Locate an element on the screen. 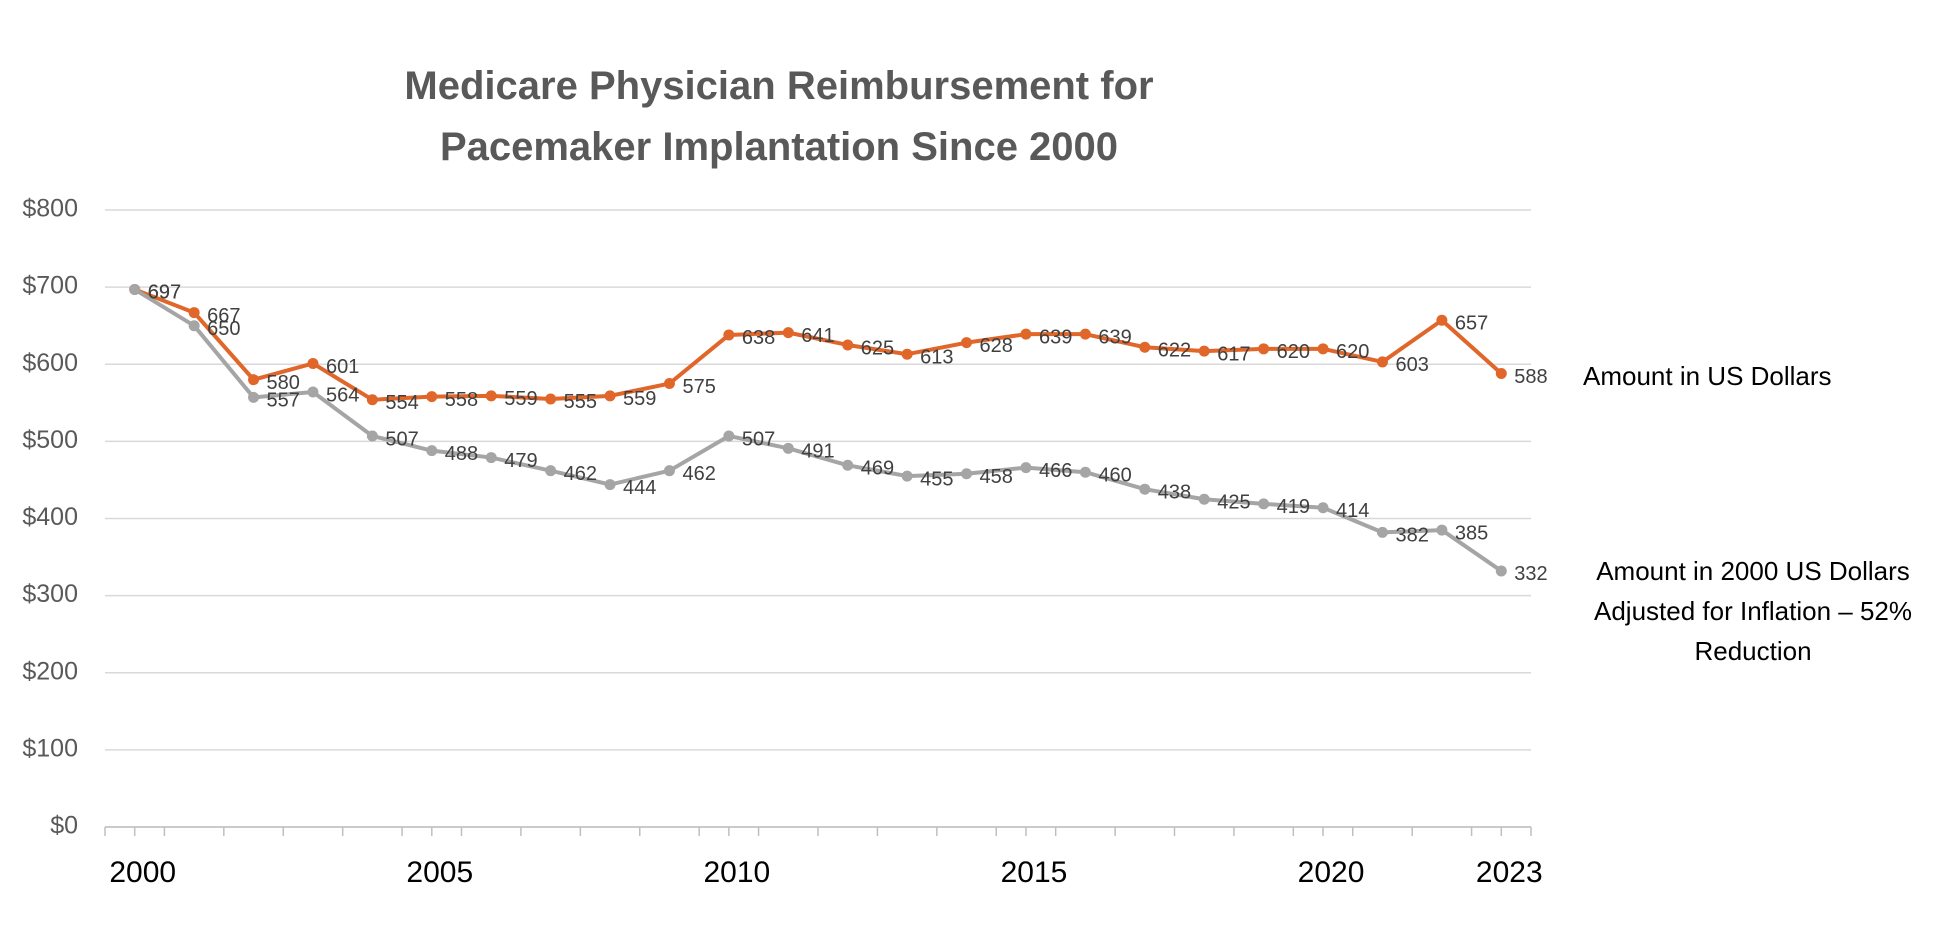 This screenshot has height=938, width=1960. data-label: 617 is located at coordinates (1233, 354).